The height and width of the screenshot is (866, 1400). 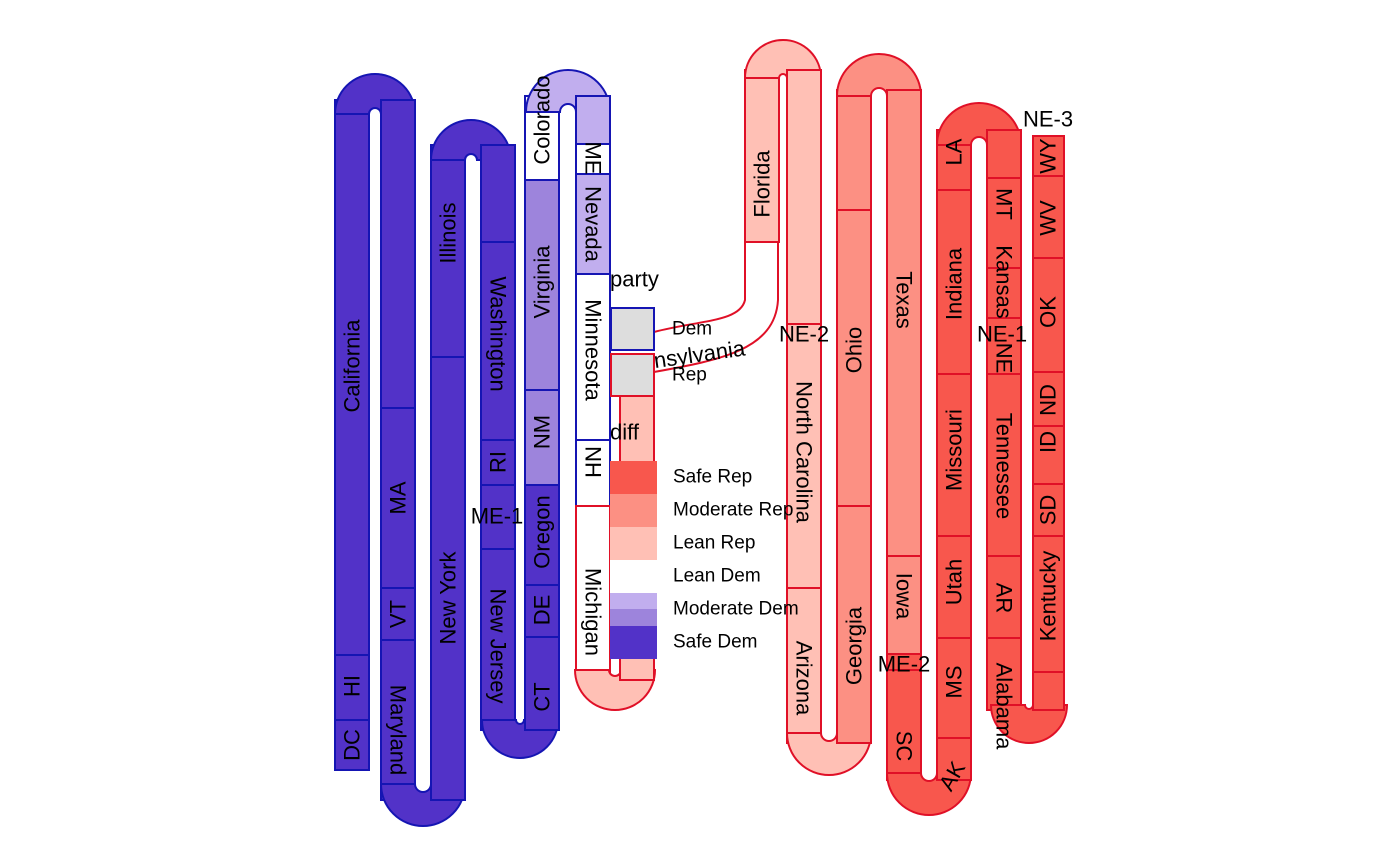 I want to click on wv-segment, so click(x=1048, y=217).